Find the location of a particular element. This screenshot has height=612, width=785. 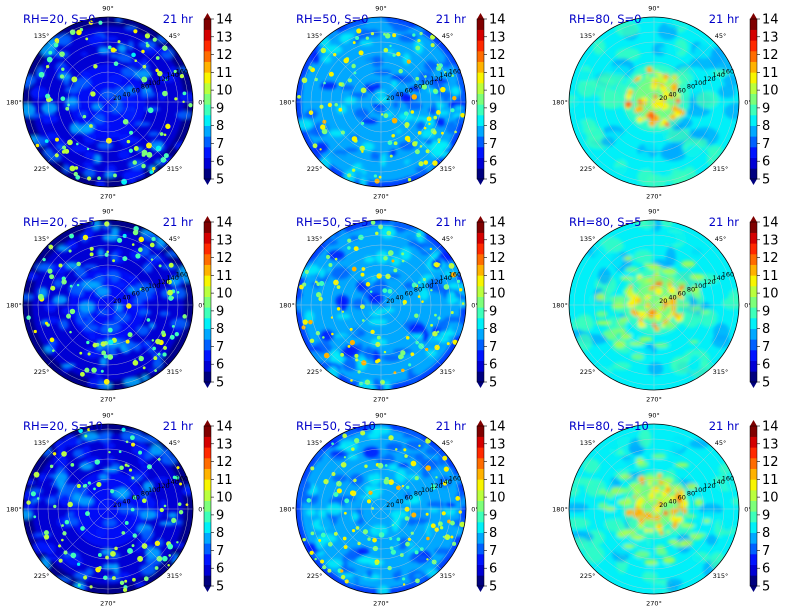

colorbar-extend-max is located at coordinates (753, 16).